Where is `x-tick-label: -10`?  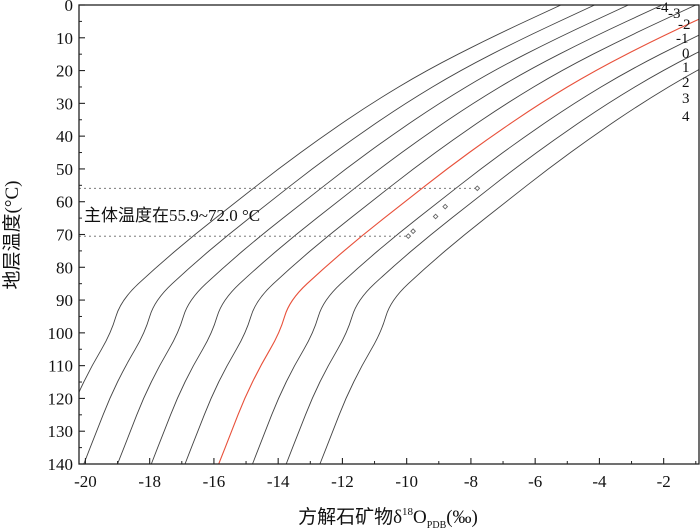
x-tick-label: -10 is located at coordinates (406, 481).